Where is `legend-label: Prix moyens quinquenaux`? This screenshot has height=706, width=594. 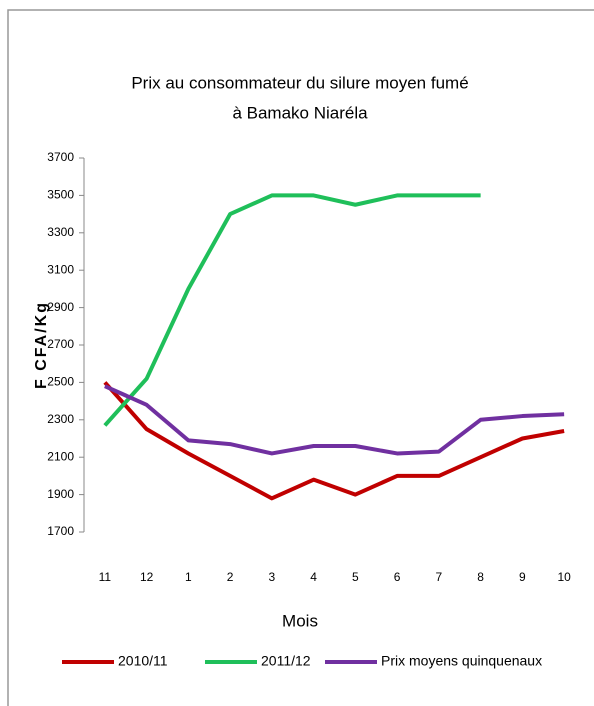 legend-label: Prix moyens quinquenaux is located at coordinates (461, 661).